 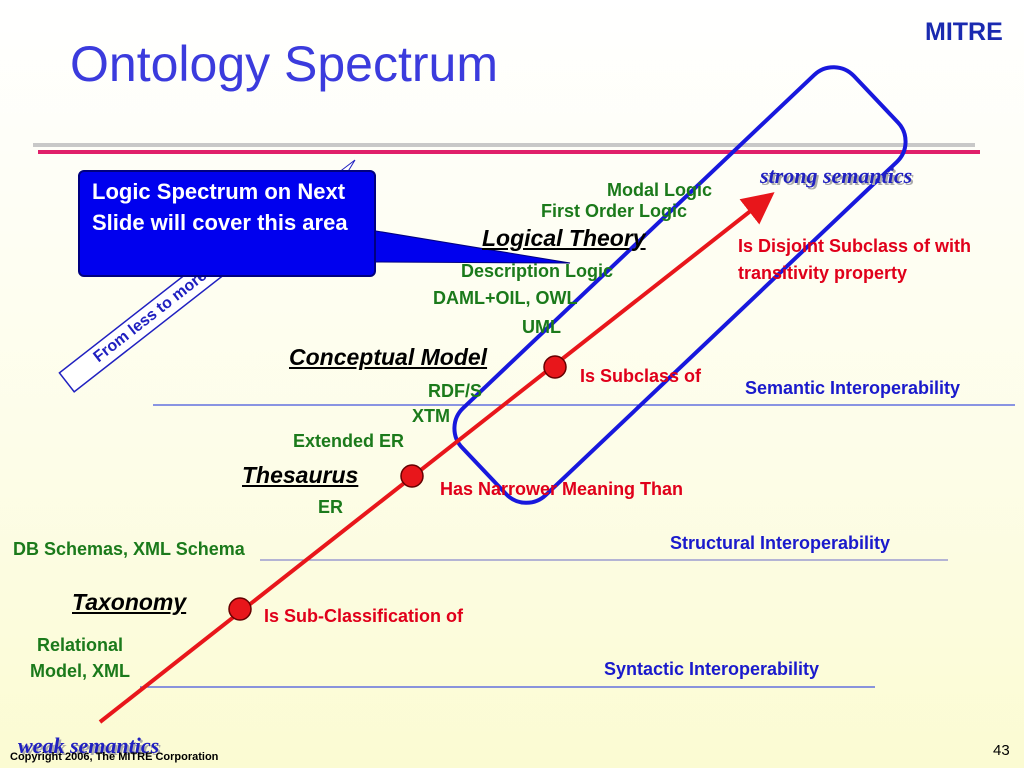 I want to click on example: Modal Logic, so click(x=659, y=190).